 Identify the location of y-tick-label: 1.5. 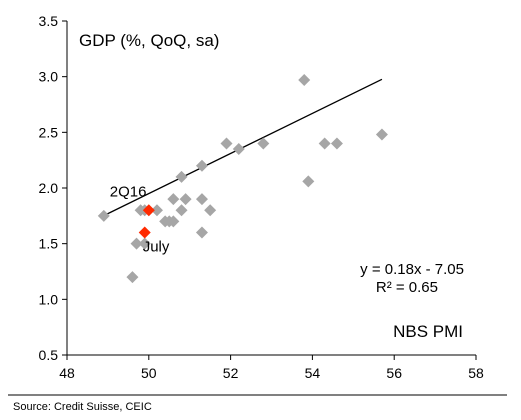
(49, 244).